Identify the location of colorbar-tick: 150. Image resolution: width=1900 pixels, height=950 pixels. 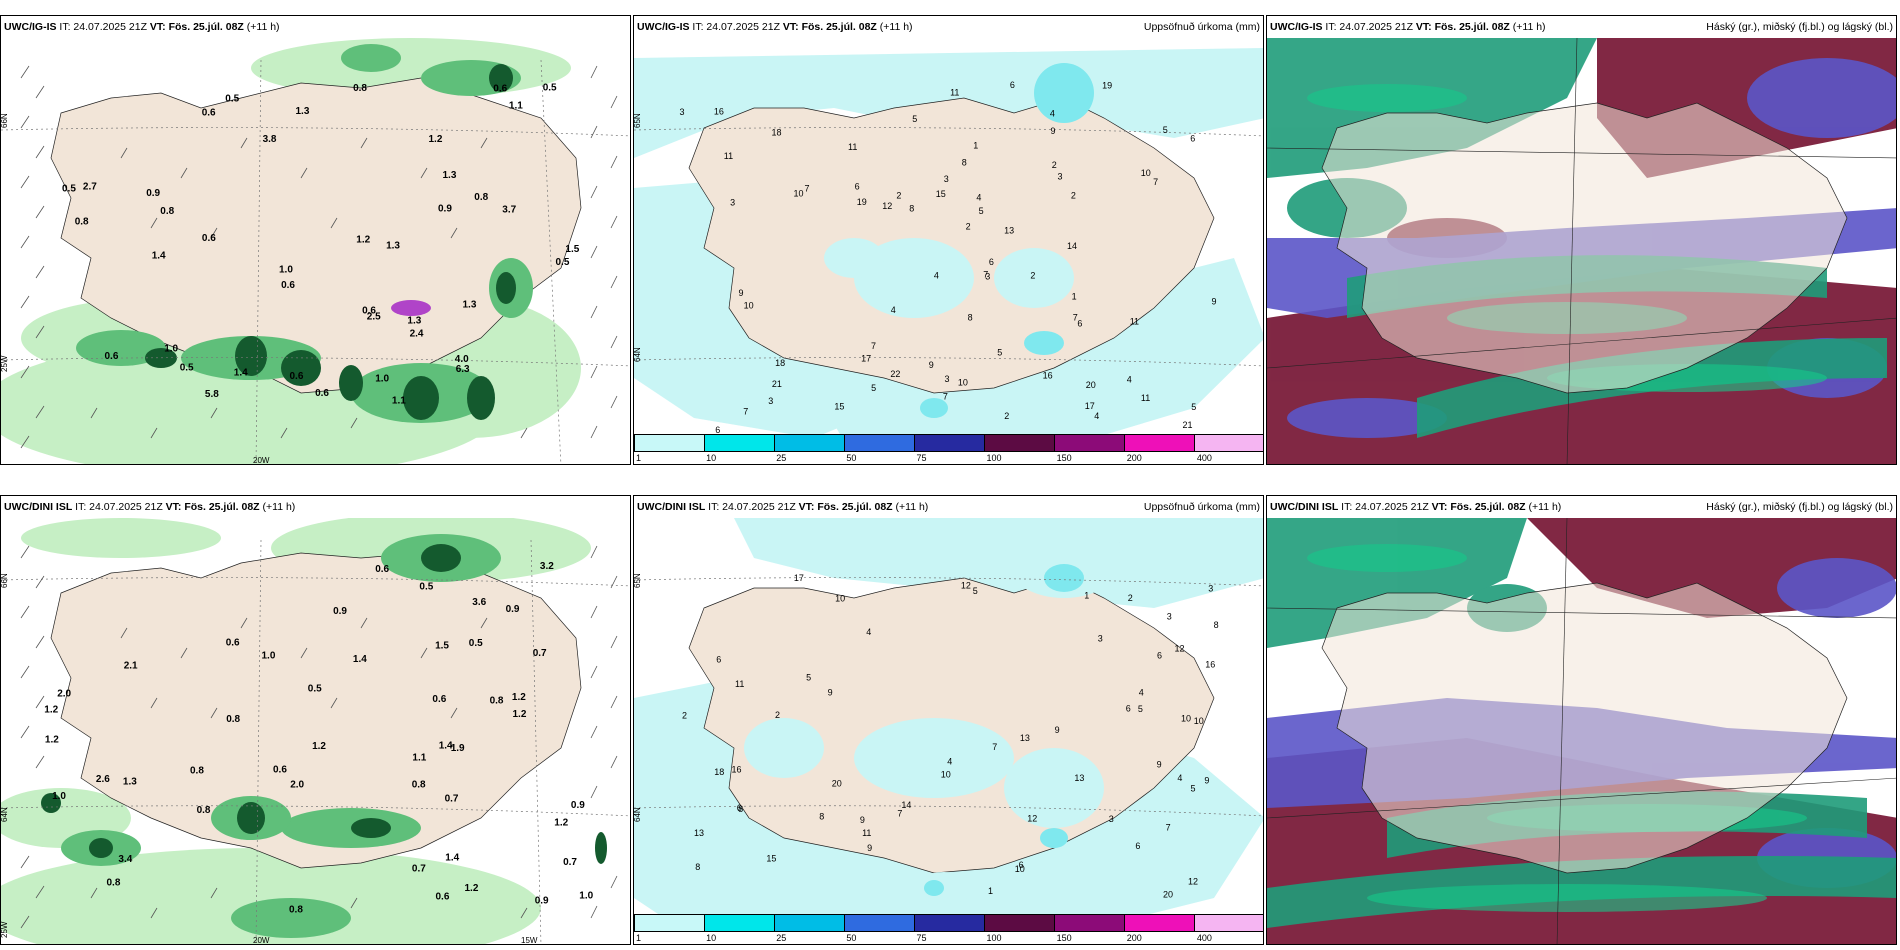
(1064, 458).